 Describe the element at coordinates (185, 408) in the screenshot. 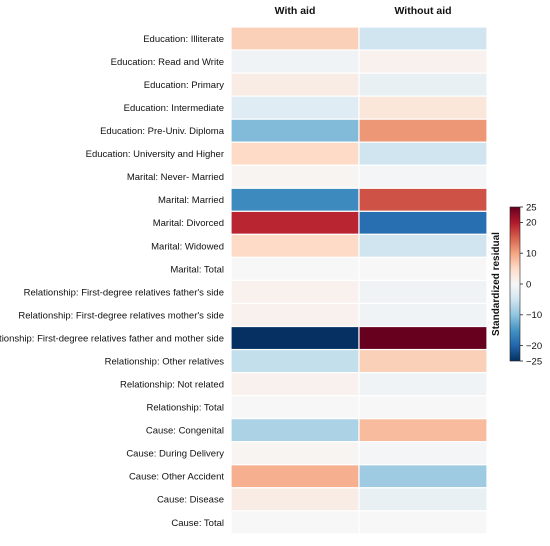

I see `row-label: Relationship: Total` at that location.